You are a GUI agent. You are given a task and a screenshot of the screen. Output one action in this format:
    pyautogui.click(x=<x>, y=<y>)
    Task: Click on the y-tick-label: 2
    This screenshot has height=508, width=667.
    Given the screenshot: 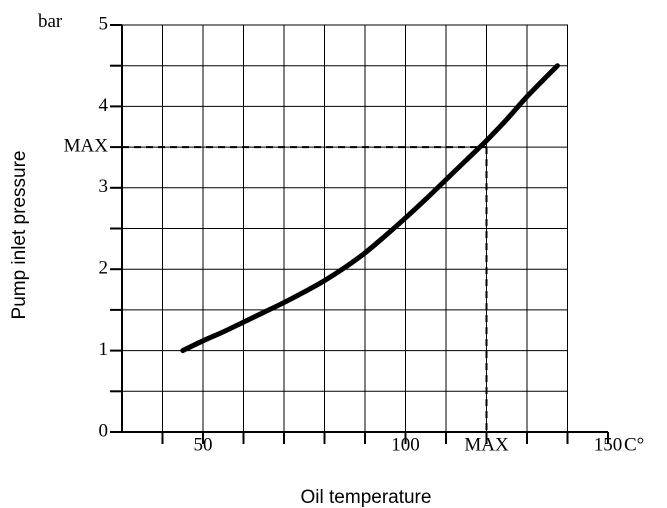 What is the action you would take?
    pyautogui.click(x=104, y=268)
    